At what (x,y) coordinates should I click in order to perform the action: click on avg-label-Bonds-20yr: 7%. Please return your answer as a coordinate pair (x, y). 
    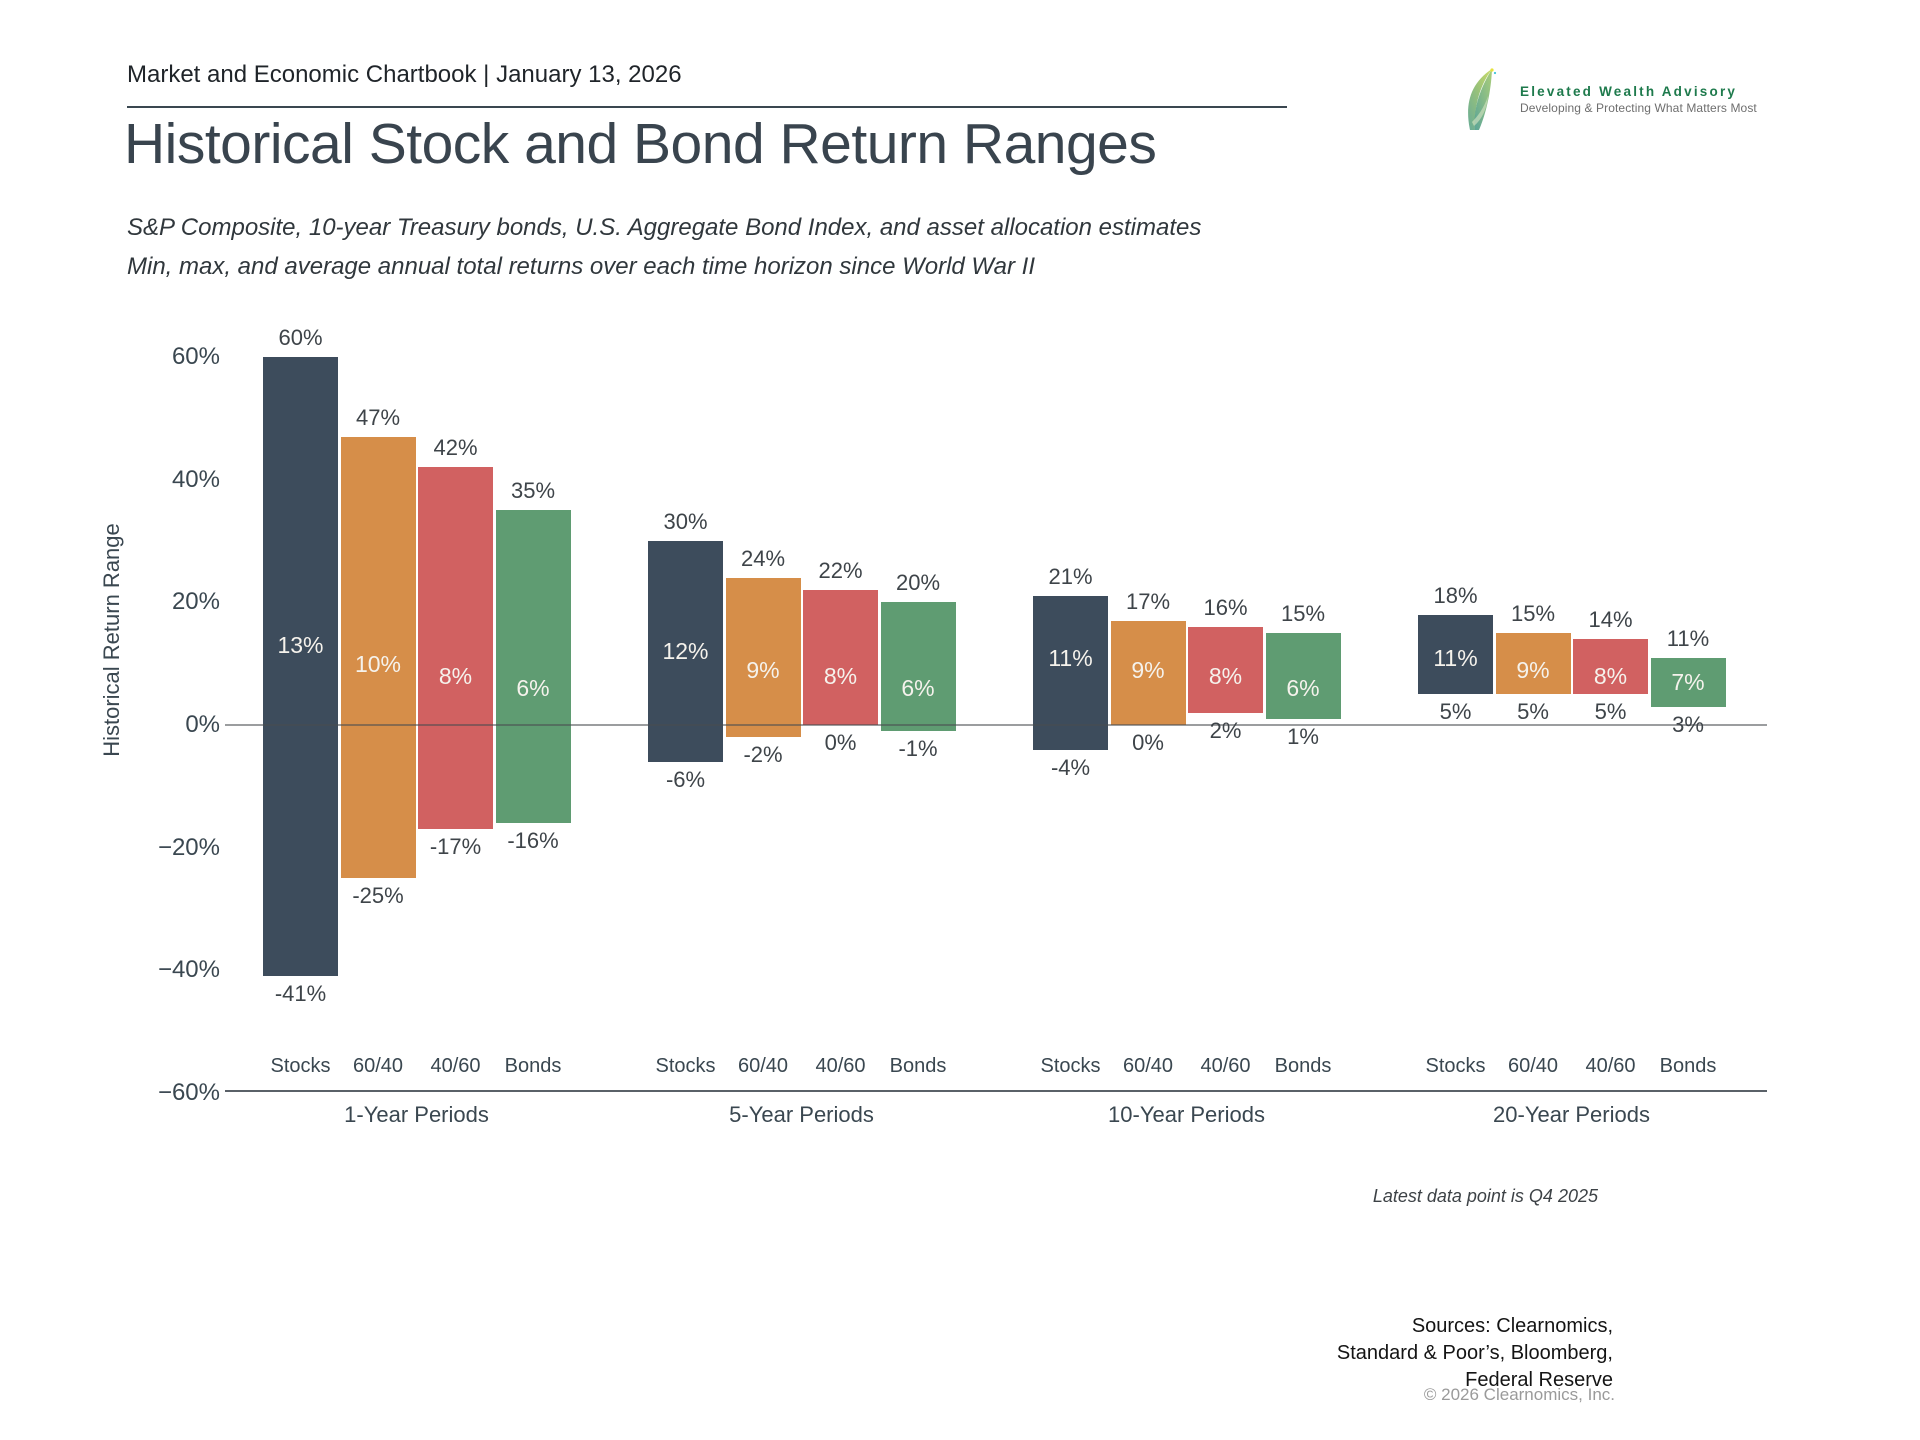
    Looking at the image, I should click on (1688, 682).